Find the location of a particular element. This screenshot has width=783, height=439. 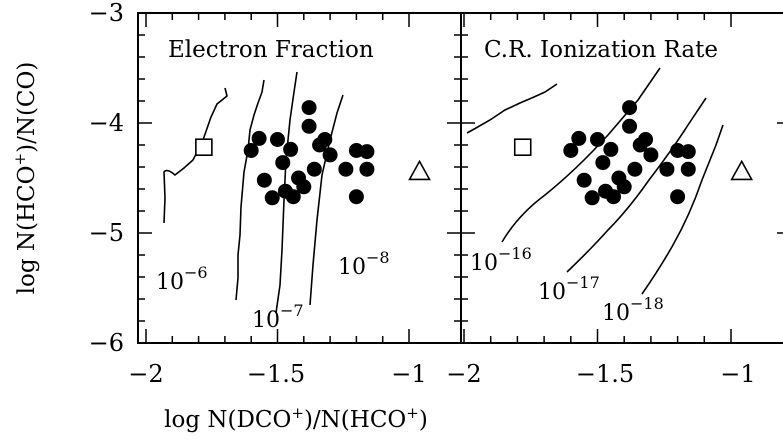

contour-label: 10−18 is located at coordinates (633, 310).